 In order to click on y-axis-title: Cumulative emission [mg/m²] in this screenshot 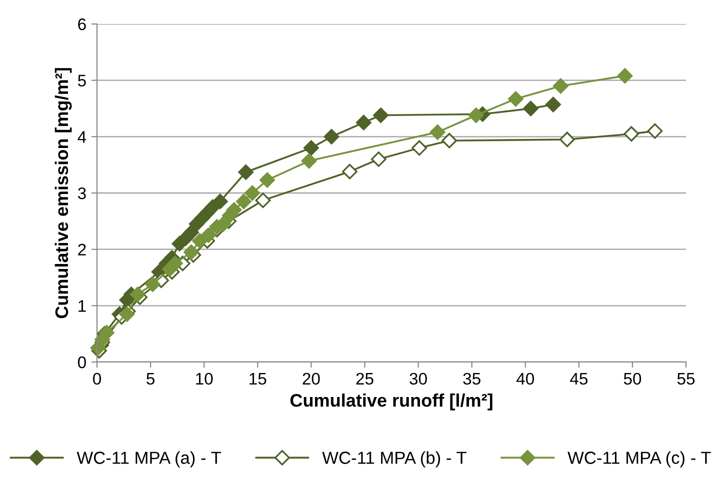, I will do `click(63, 193)`.